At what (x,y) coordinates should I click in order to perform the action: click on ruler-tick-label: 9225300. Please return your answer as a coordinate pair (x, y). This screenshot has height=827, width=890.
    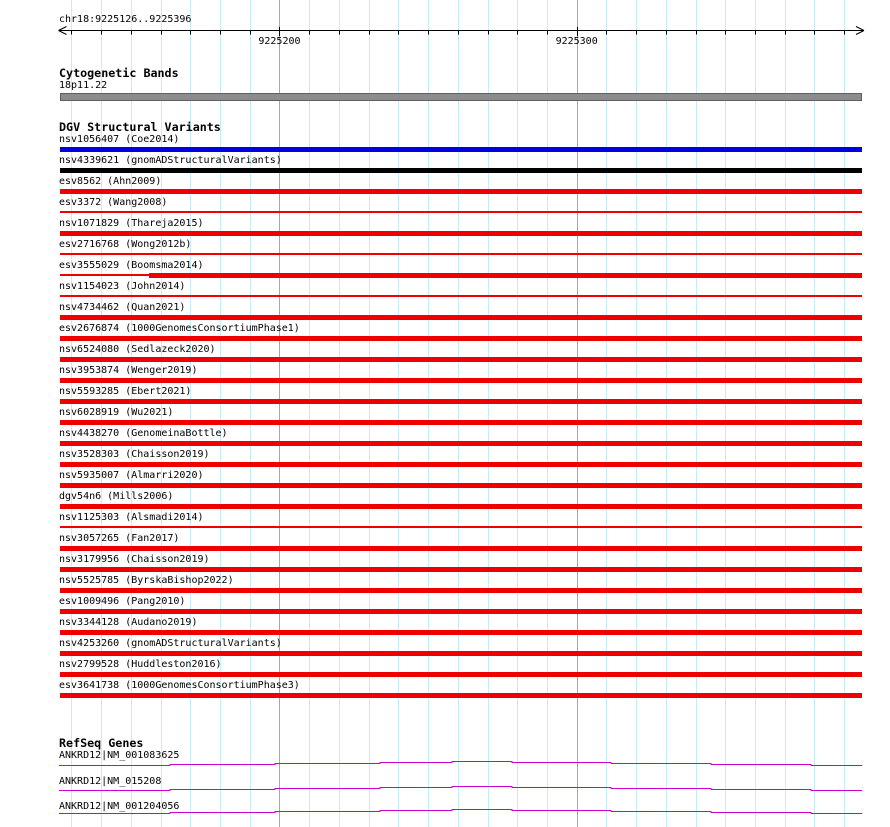
    Looking at the image, I should click on (576, 41).